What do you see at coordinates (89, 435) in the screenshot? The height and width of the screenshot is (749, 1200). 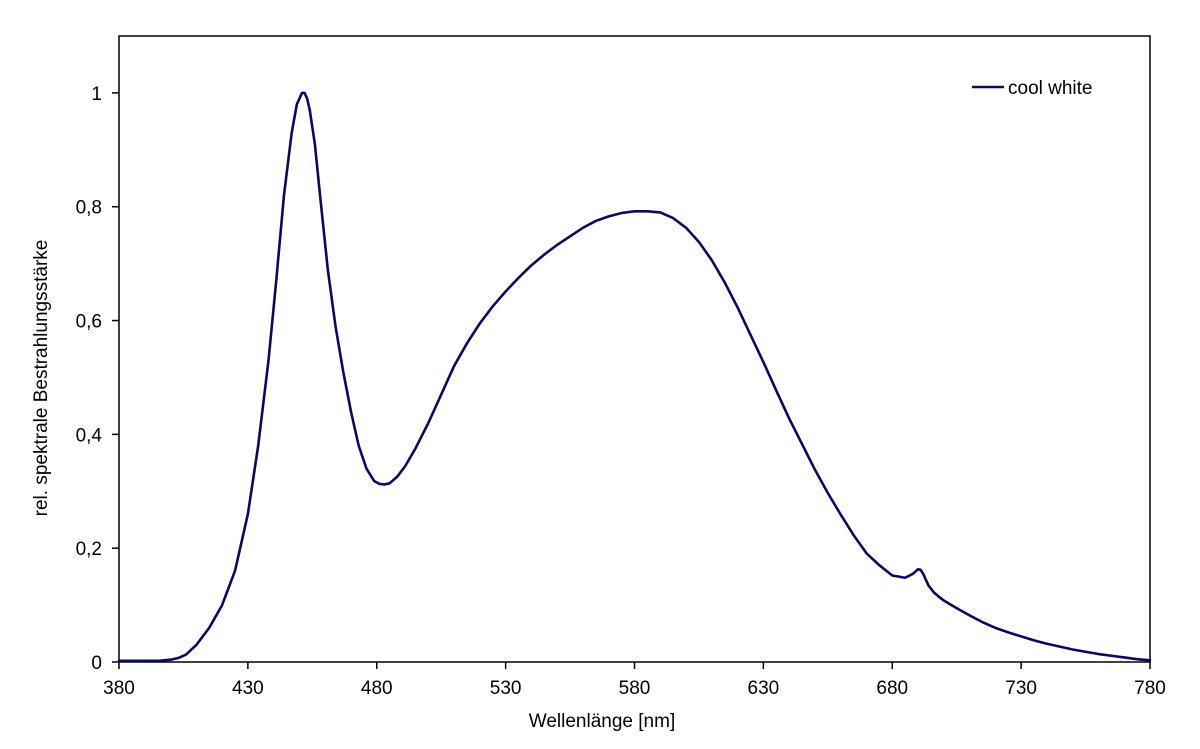 I see `y-tick-label: 0,4` at bounding box center [89, 435].